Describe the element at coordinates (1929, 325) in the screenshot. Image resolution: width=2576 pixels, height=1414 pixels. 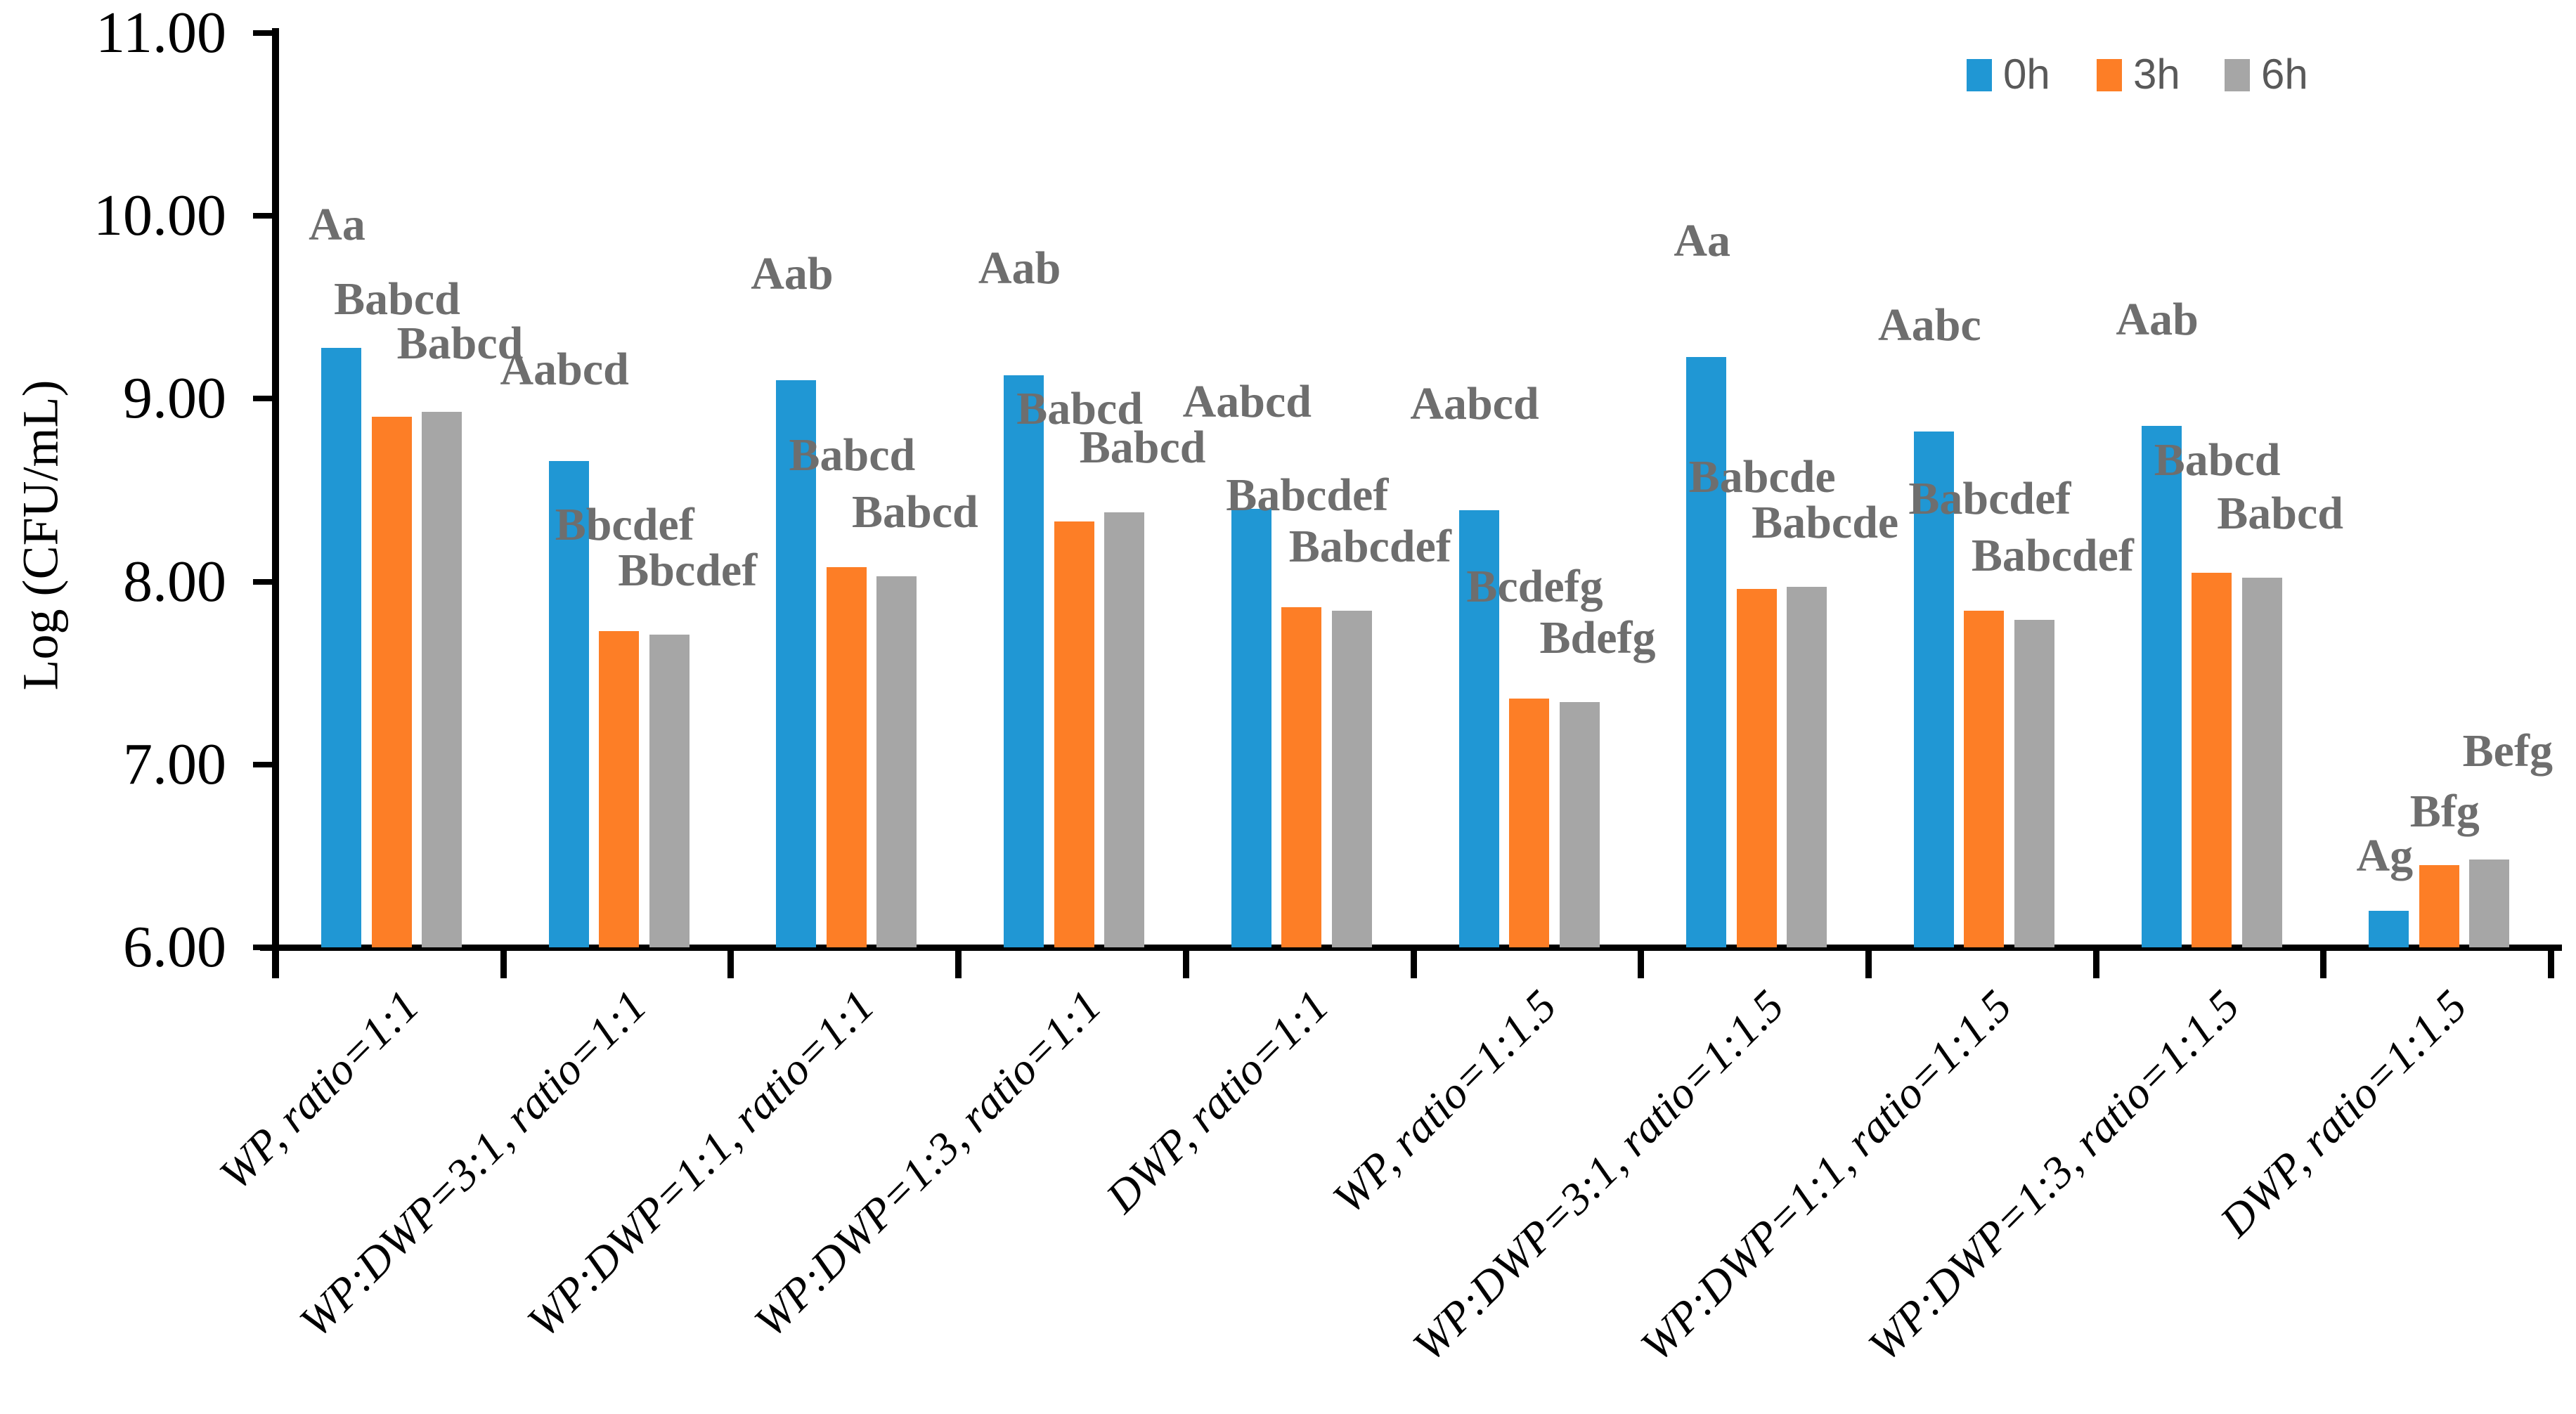
I see `annotation-0h-group8: Aabc` at that location.